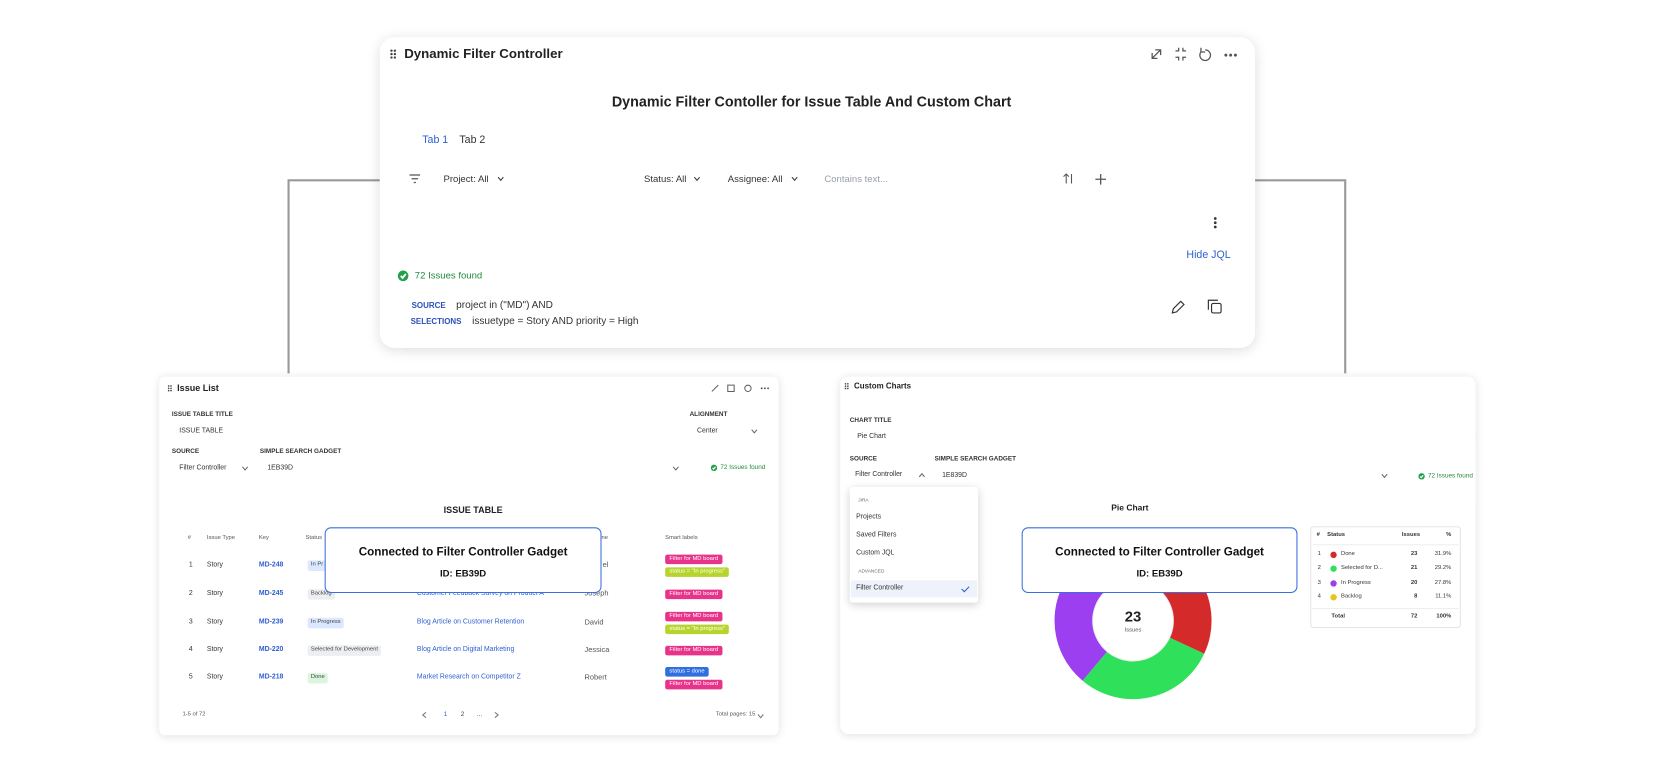 The width and height of the screenshot is (1655, 767). I want to click on dropdown-option: Custom JQL, so click(875, 553).